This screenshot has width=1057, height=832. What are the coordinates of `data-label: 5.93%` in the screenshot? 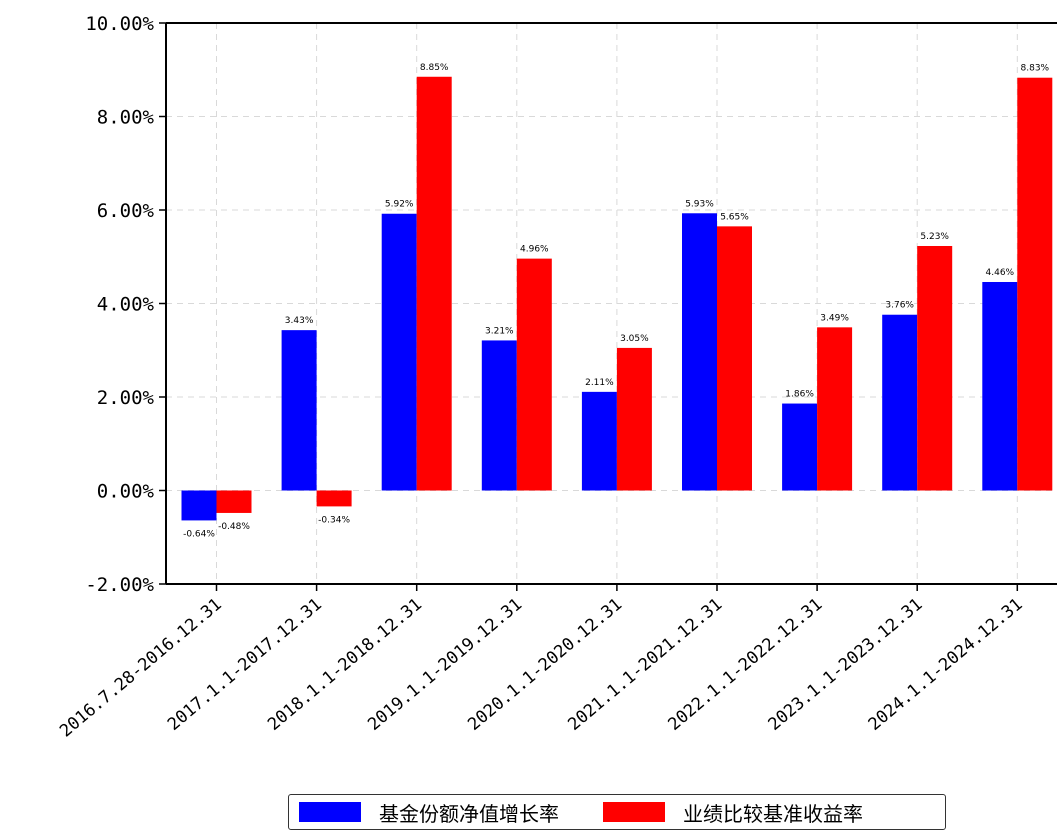 It's located at (699, 204).